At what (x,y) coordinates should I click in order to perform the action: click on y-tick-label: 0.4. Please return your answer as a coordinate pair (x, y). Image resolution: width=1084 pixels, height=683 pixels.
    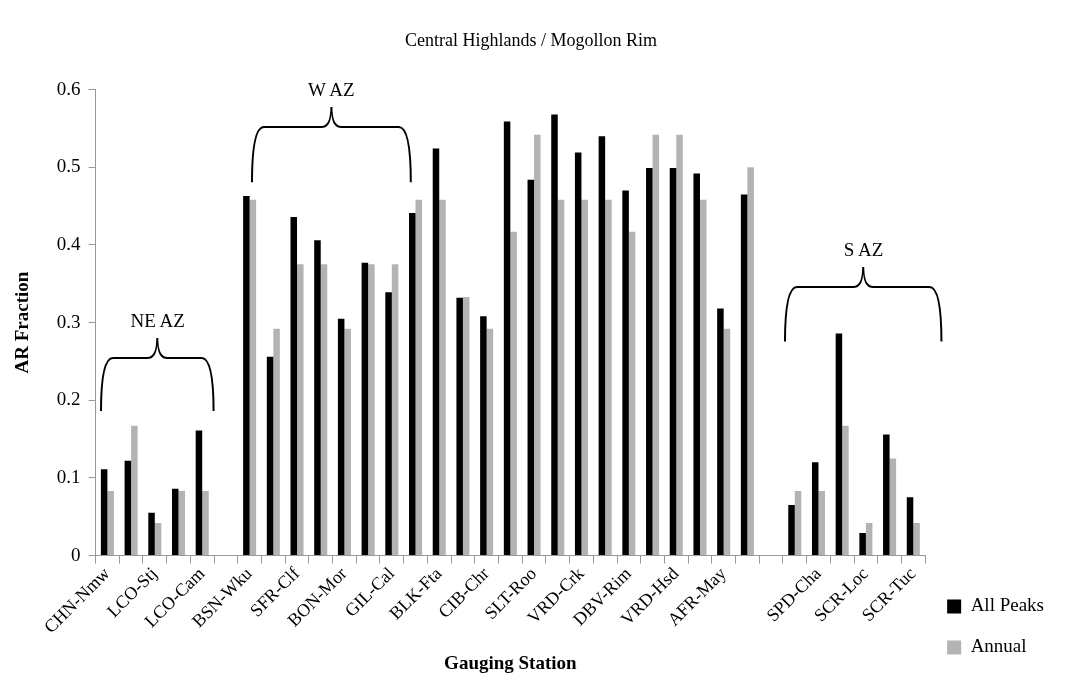
    Looking at the image, I should click on (69, 243).